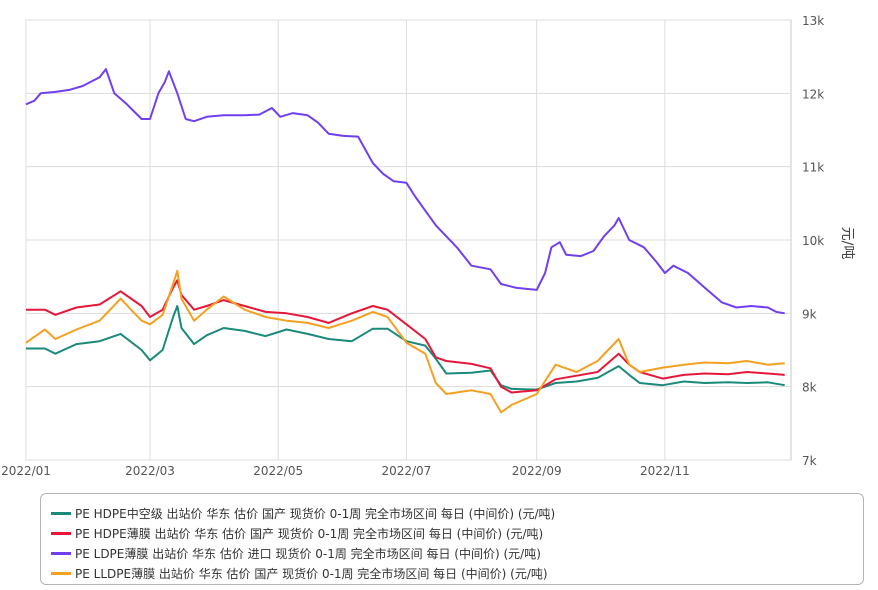 This screenshot has width=878, height=590. What do you see at coordinates (813, 21) in the screenshot?
I see `y-tick-label: 13k` at bounding box center [813, 21].